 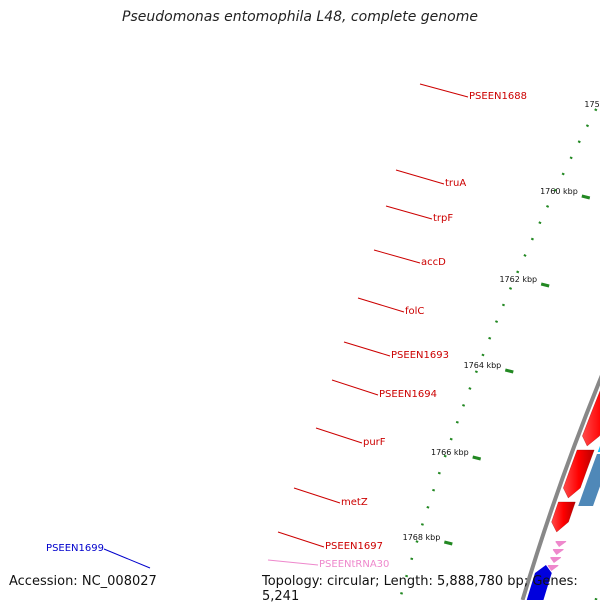 I want to click on gene-label-3: trpF, so click(x=443, y=218).